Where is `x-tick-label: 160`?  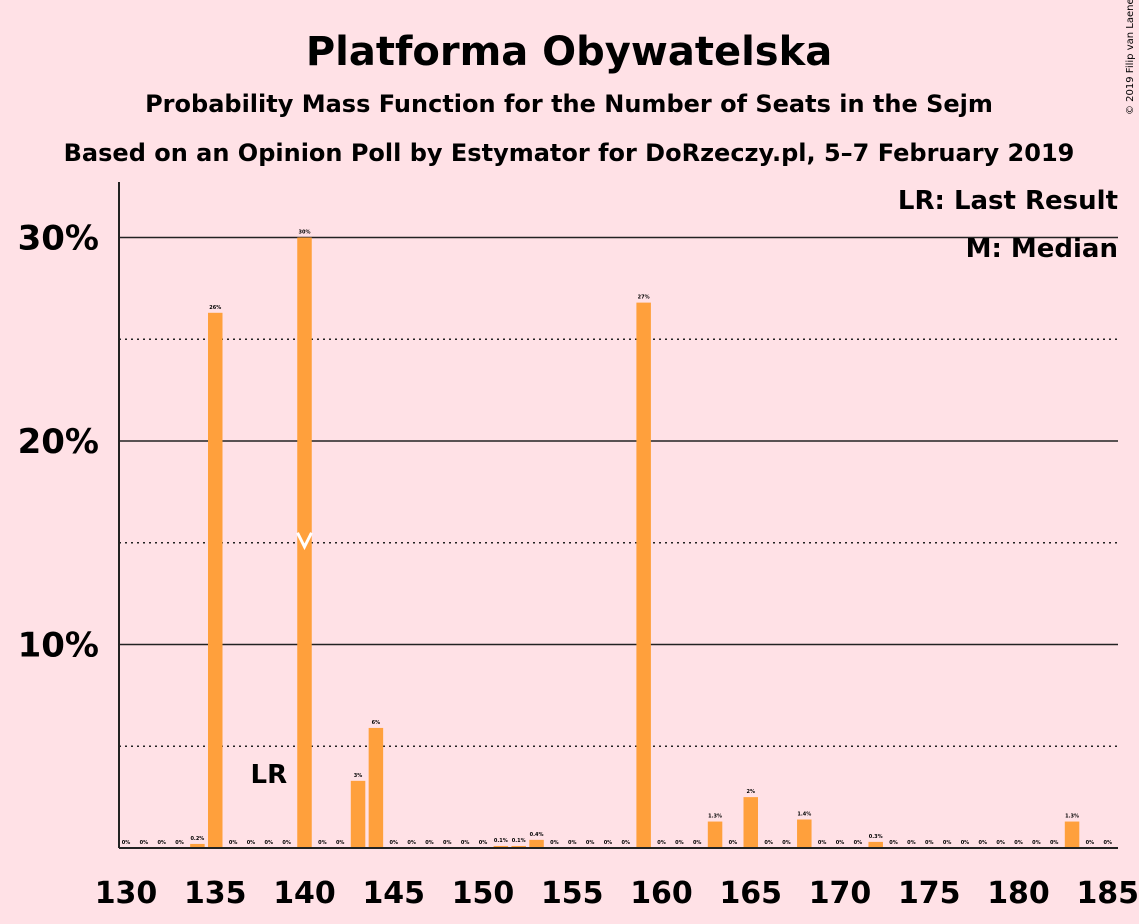 x-tick-label: 160 is located at coordinates (661, 893).